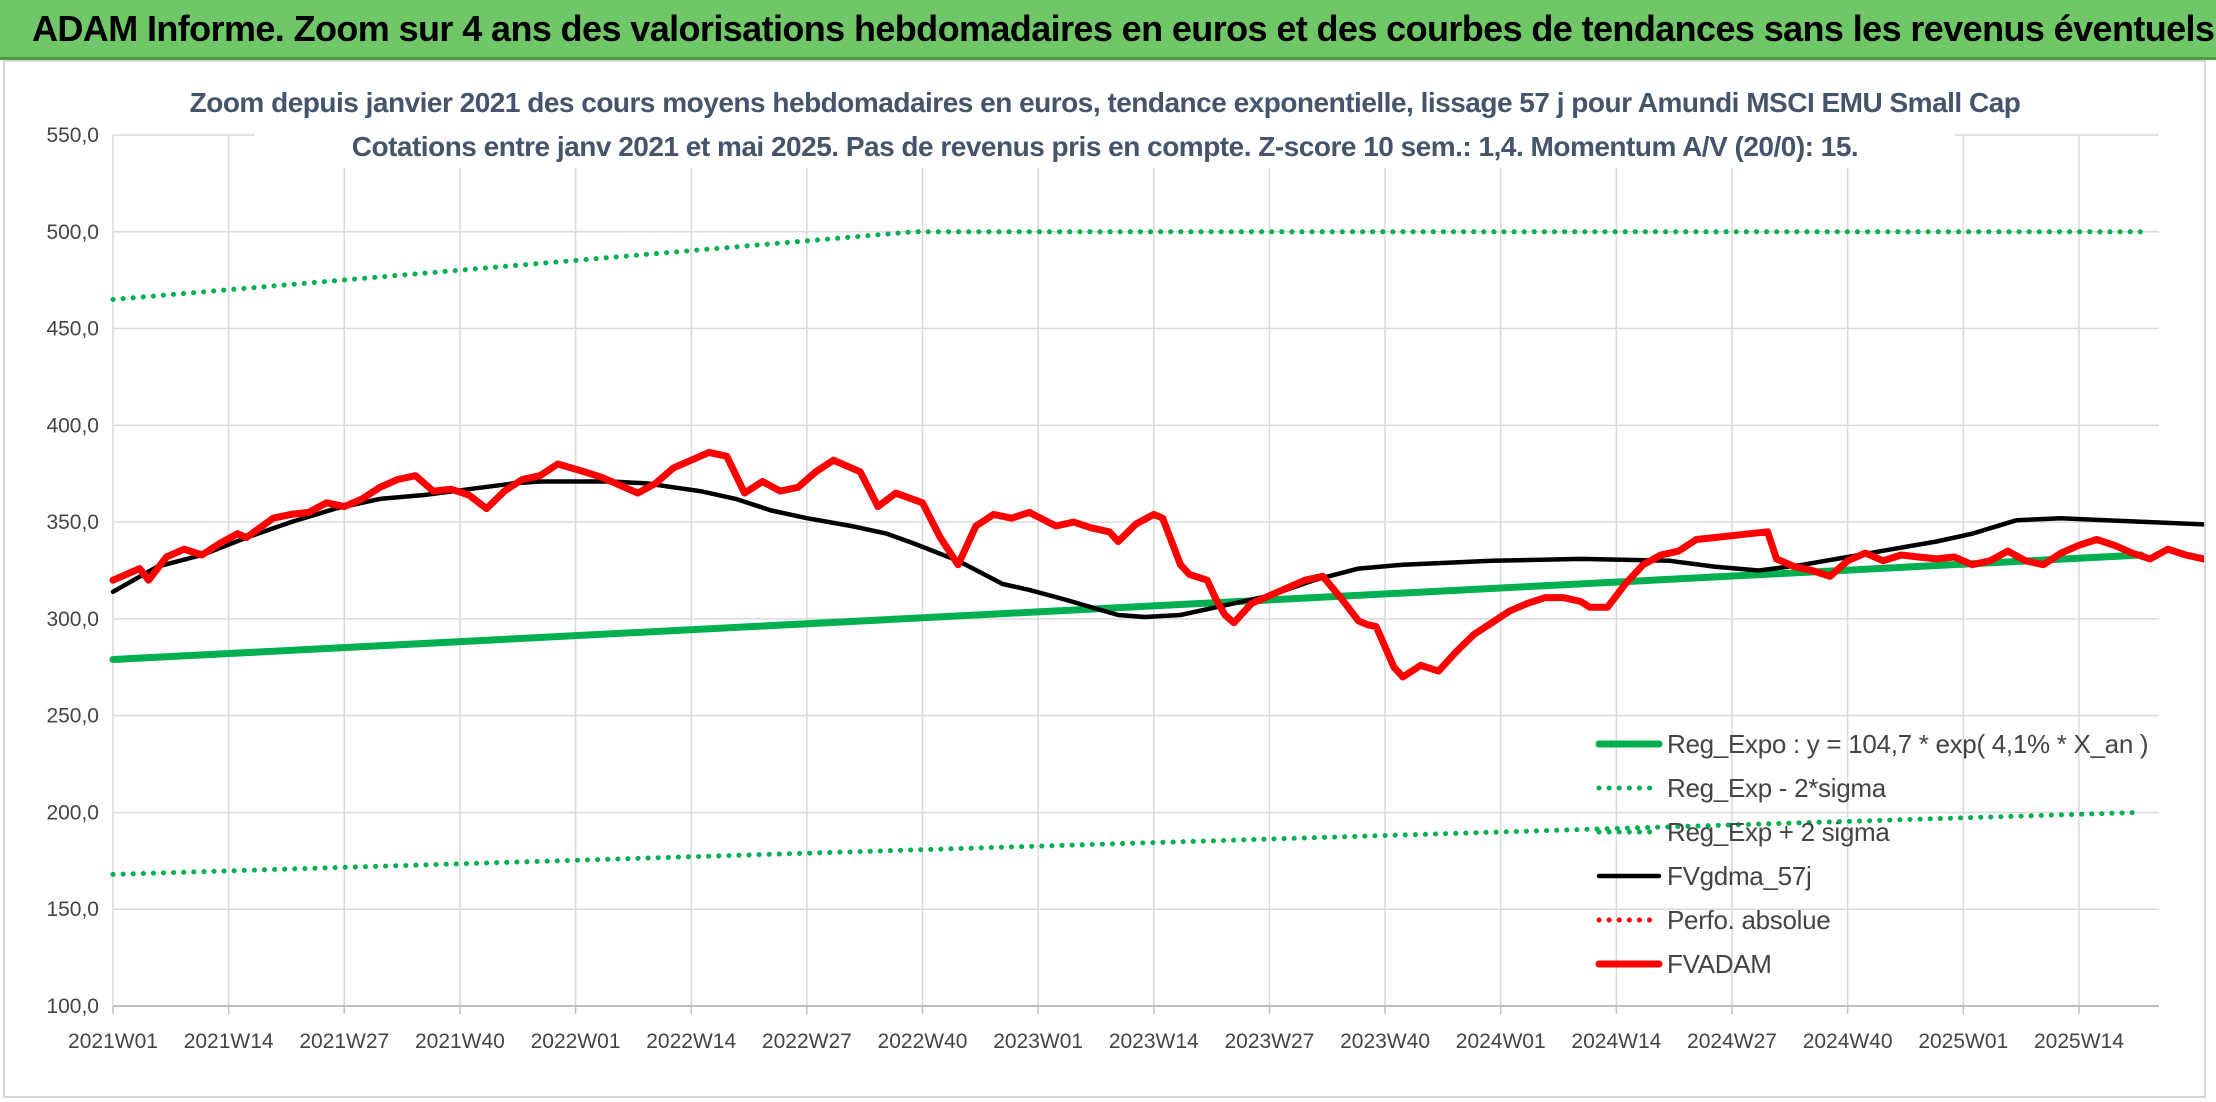  I want to click on y-tick-label: 150,0, so click(72, 909).